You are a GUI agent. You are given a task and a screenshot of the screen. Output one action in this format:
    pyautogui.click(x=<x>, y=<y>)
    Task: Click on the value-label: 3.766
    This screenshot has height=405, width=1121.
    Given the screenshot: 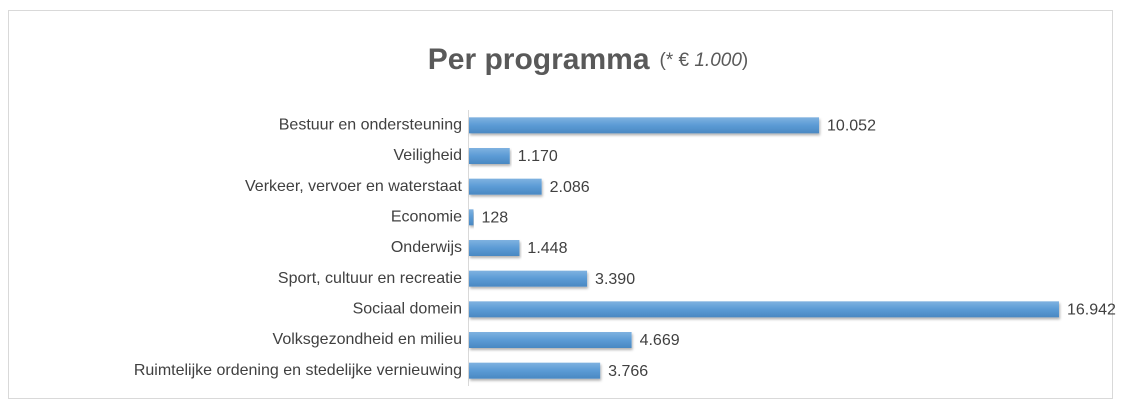 What is the action you would take?
    pyautogui.click(x=628, y=371)
    